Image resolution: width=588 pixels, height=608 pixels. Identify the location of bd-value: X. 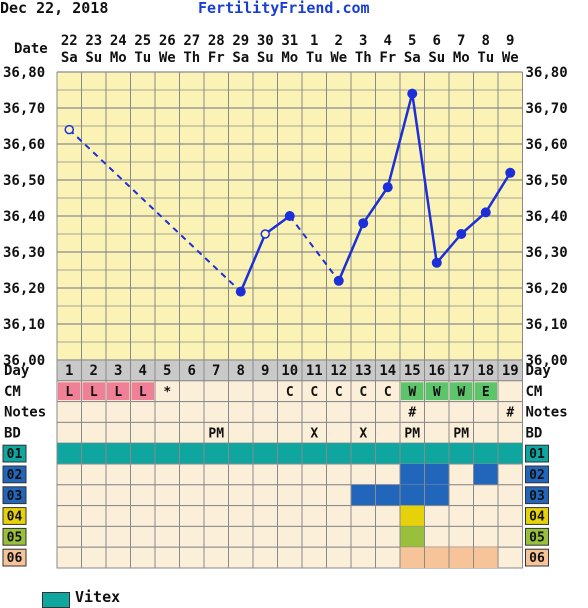
(314, 433).